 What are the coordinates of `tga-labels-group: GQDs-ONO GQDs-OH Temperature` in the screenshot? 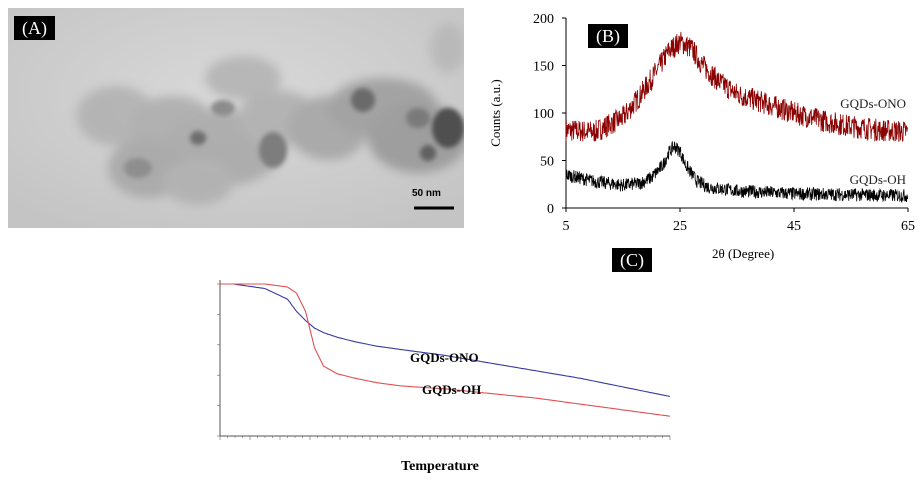 It's located at (441, 412).